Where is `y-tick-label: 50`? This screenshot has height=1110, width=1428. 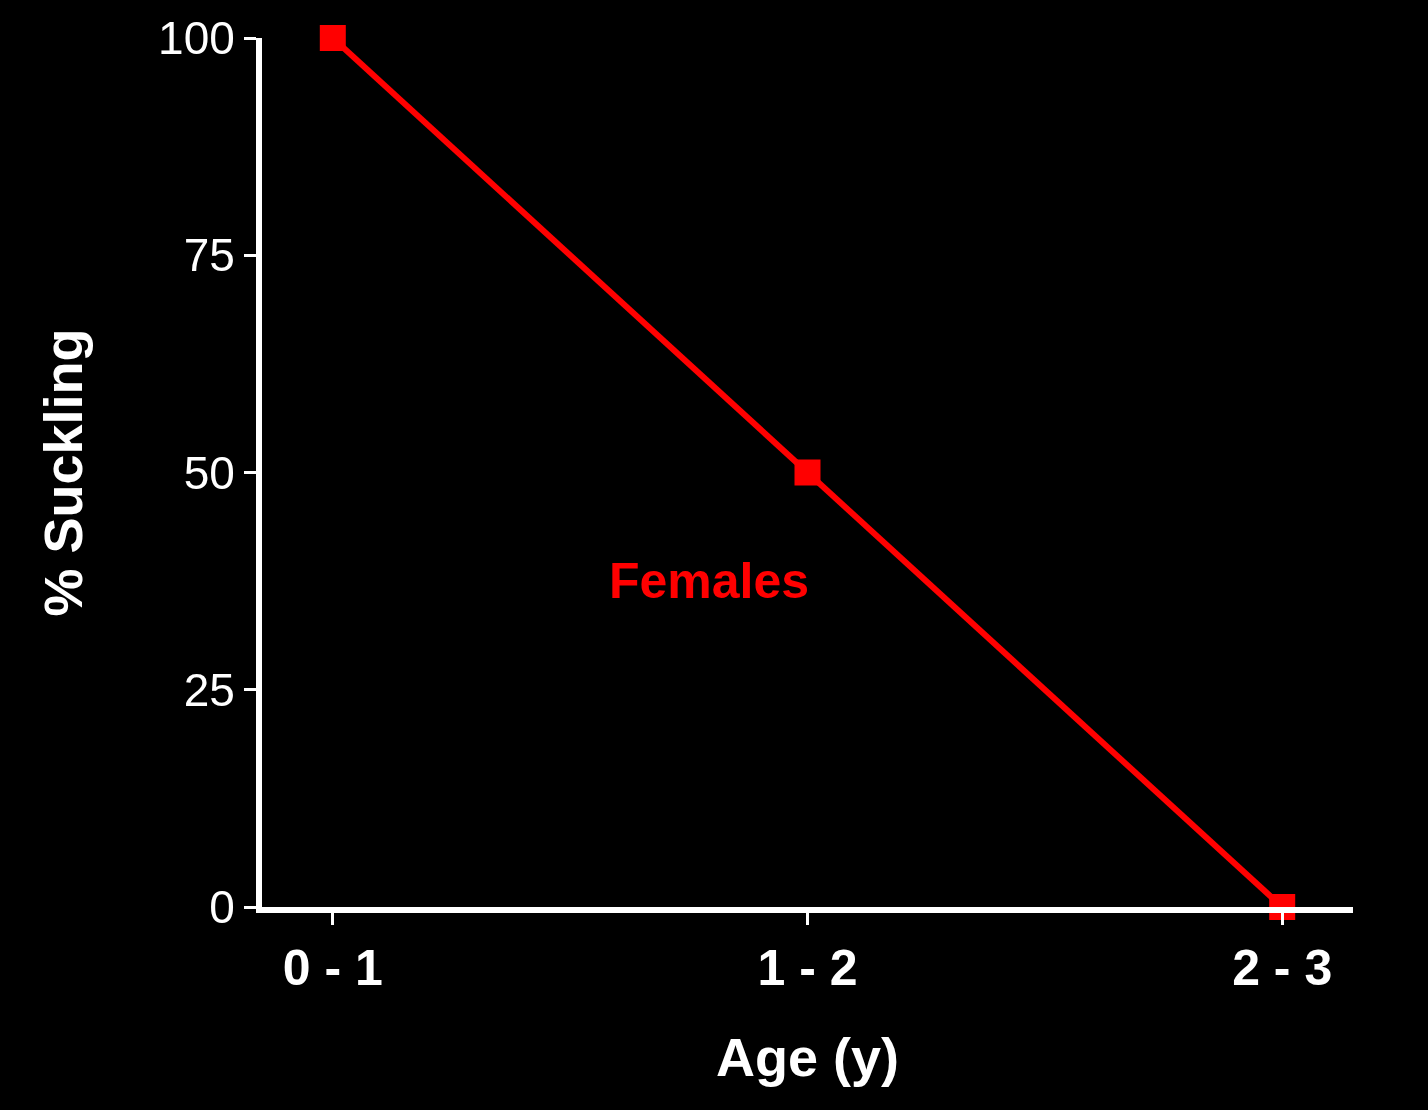 y-tick-label: 50 is located at coordinates (209, 472).